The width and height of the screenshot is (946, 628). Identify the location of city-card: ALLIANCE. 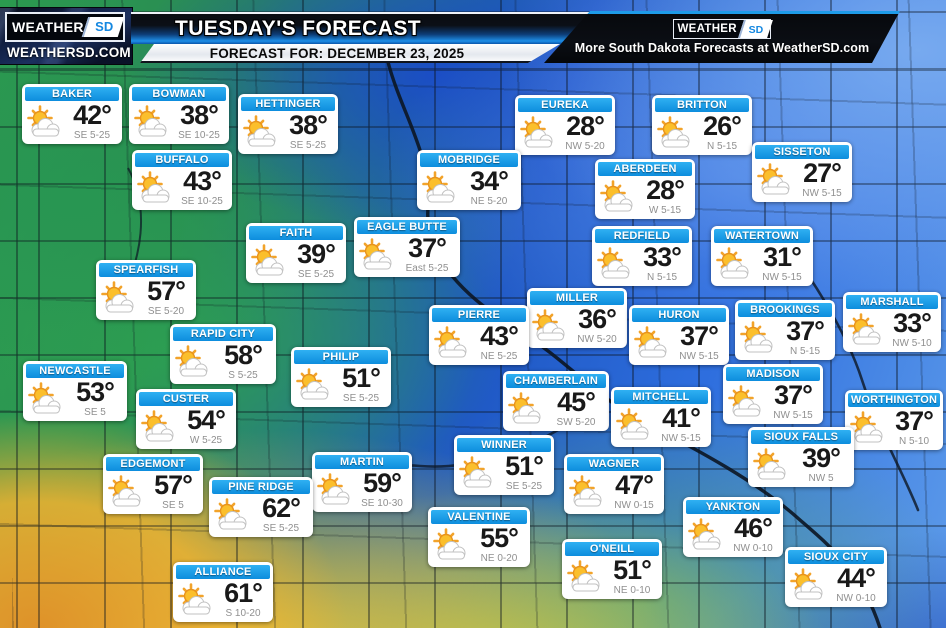
(223, 592).